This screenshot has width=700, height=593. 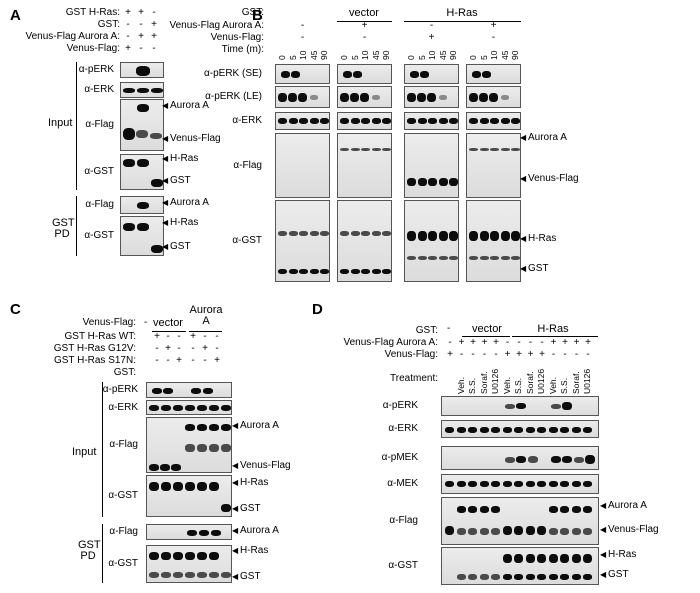 What do you see at coordinates (523, 268) in the screenshot?
I see `panel-b-marker-arrow: ◀` at bounding box center [523, 268].